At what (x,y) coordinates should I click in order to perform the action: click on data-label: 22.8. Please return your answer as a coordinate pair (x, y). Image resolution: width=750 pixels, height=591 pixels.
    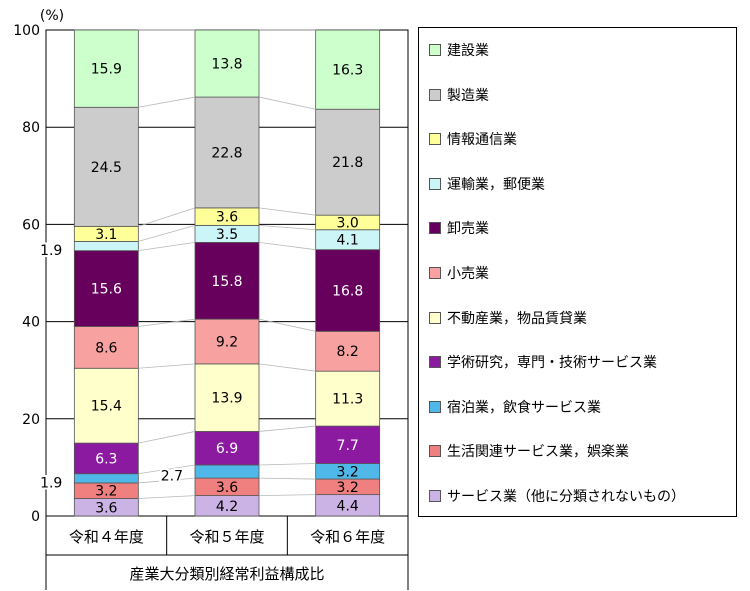
    Looking at the image, I should click on (226, 153).